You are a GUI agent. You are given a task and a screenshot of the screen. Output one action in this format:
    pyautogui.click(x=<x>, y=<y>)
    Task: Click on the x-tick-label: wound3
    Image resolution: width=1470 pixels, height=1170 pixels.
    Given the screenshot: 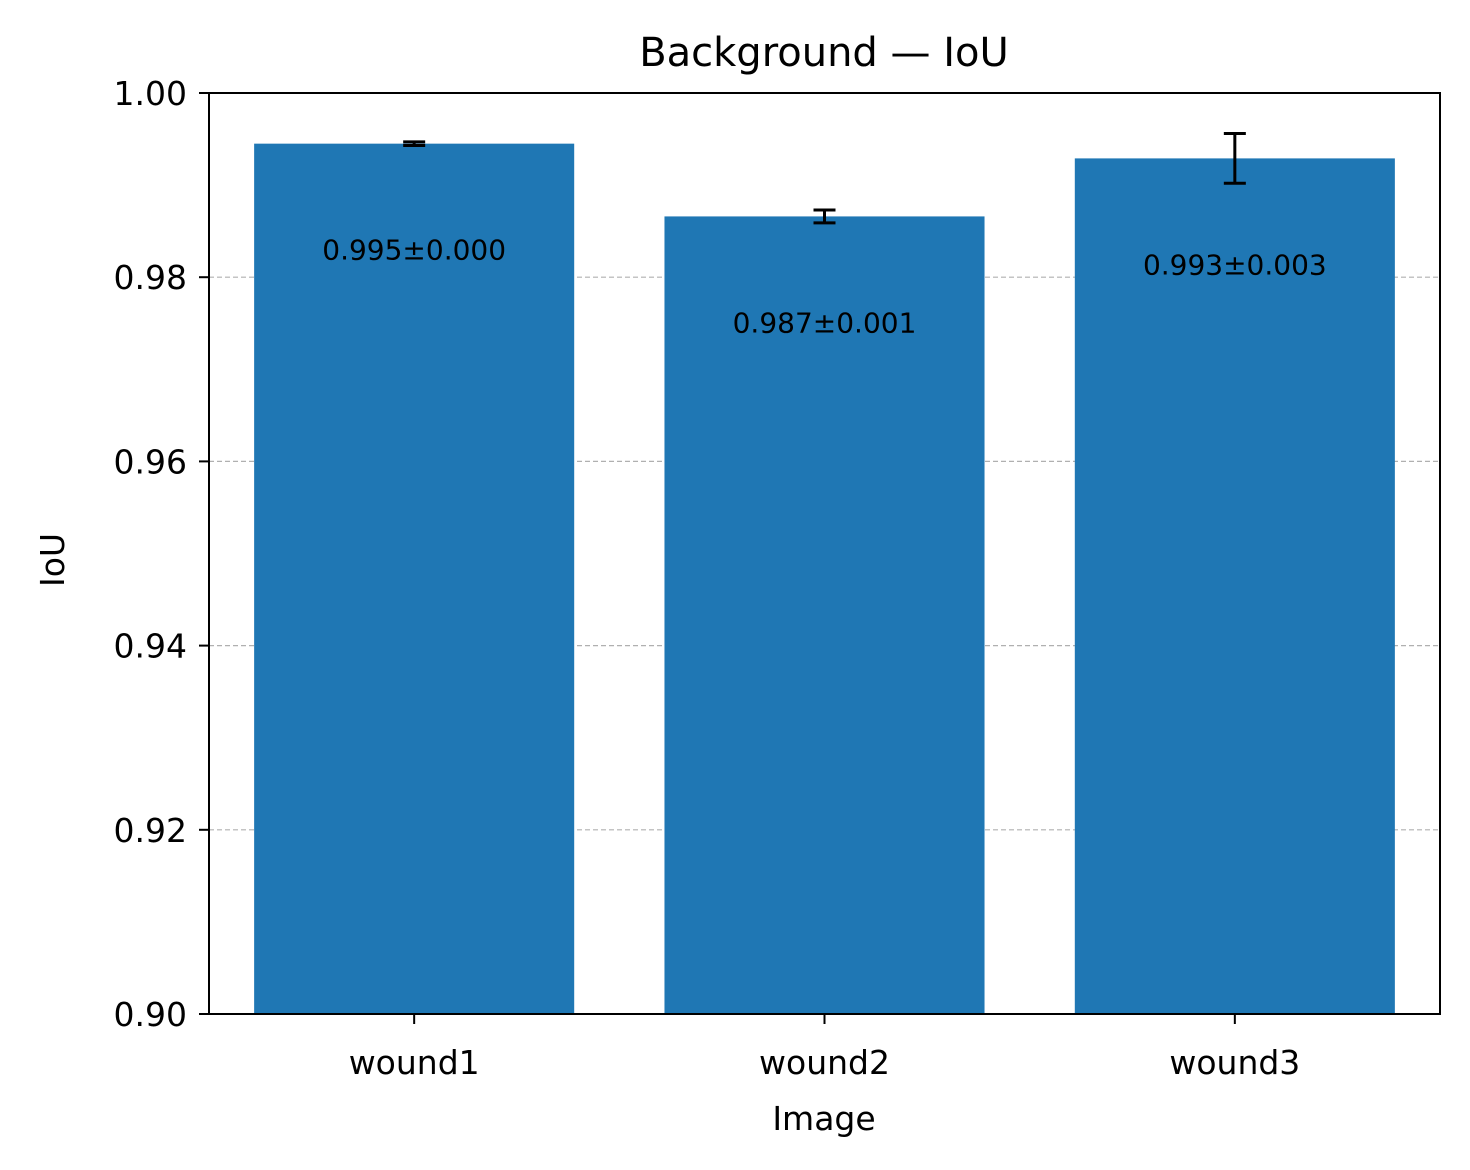 What is the action you would take?
    pyautogui.click(x=1234, y=1062)
    